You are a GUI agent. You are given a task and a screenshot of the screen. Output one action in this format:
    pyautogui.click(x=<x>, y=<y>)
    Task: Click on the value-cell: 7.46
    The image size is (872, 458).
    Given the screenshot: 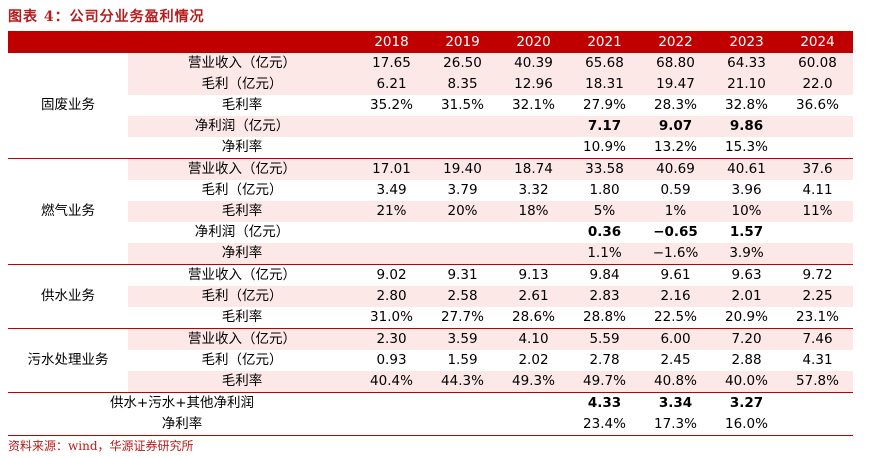 What is the action you would take?
    pyautogui.click(x=817, y=339)
    